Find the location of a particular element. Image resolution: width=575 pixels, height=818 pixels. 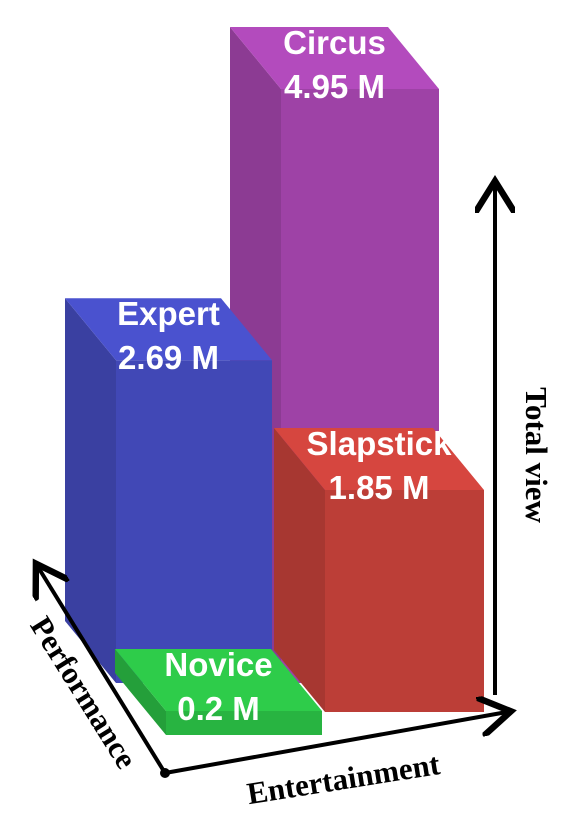

bar-name-label: Novice is located at coordinates (218, 664).